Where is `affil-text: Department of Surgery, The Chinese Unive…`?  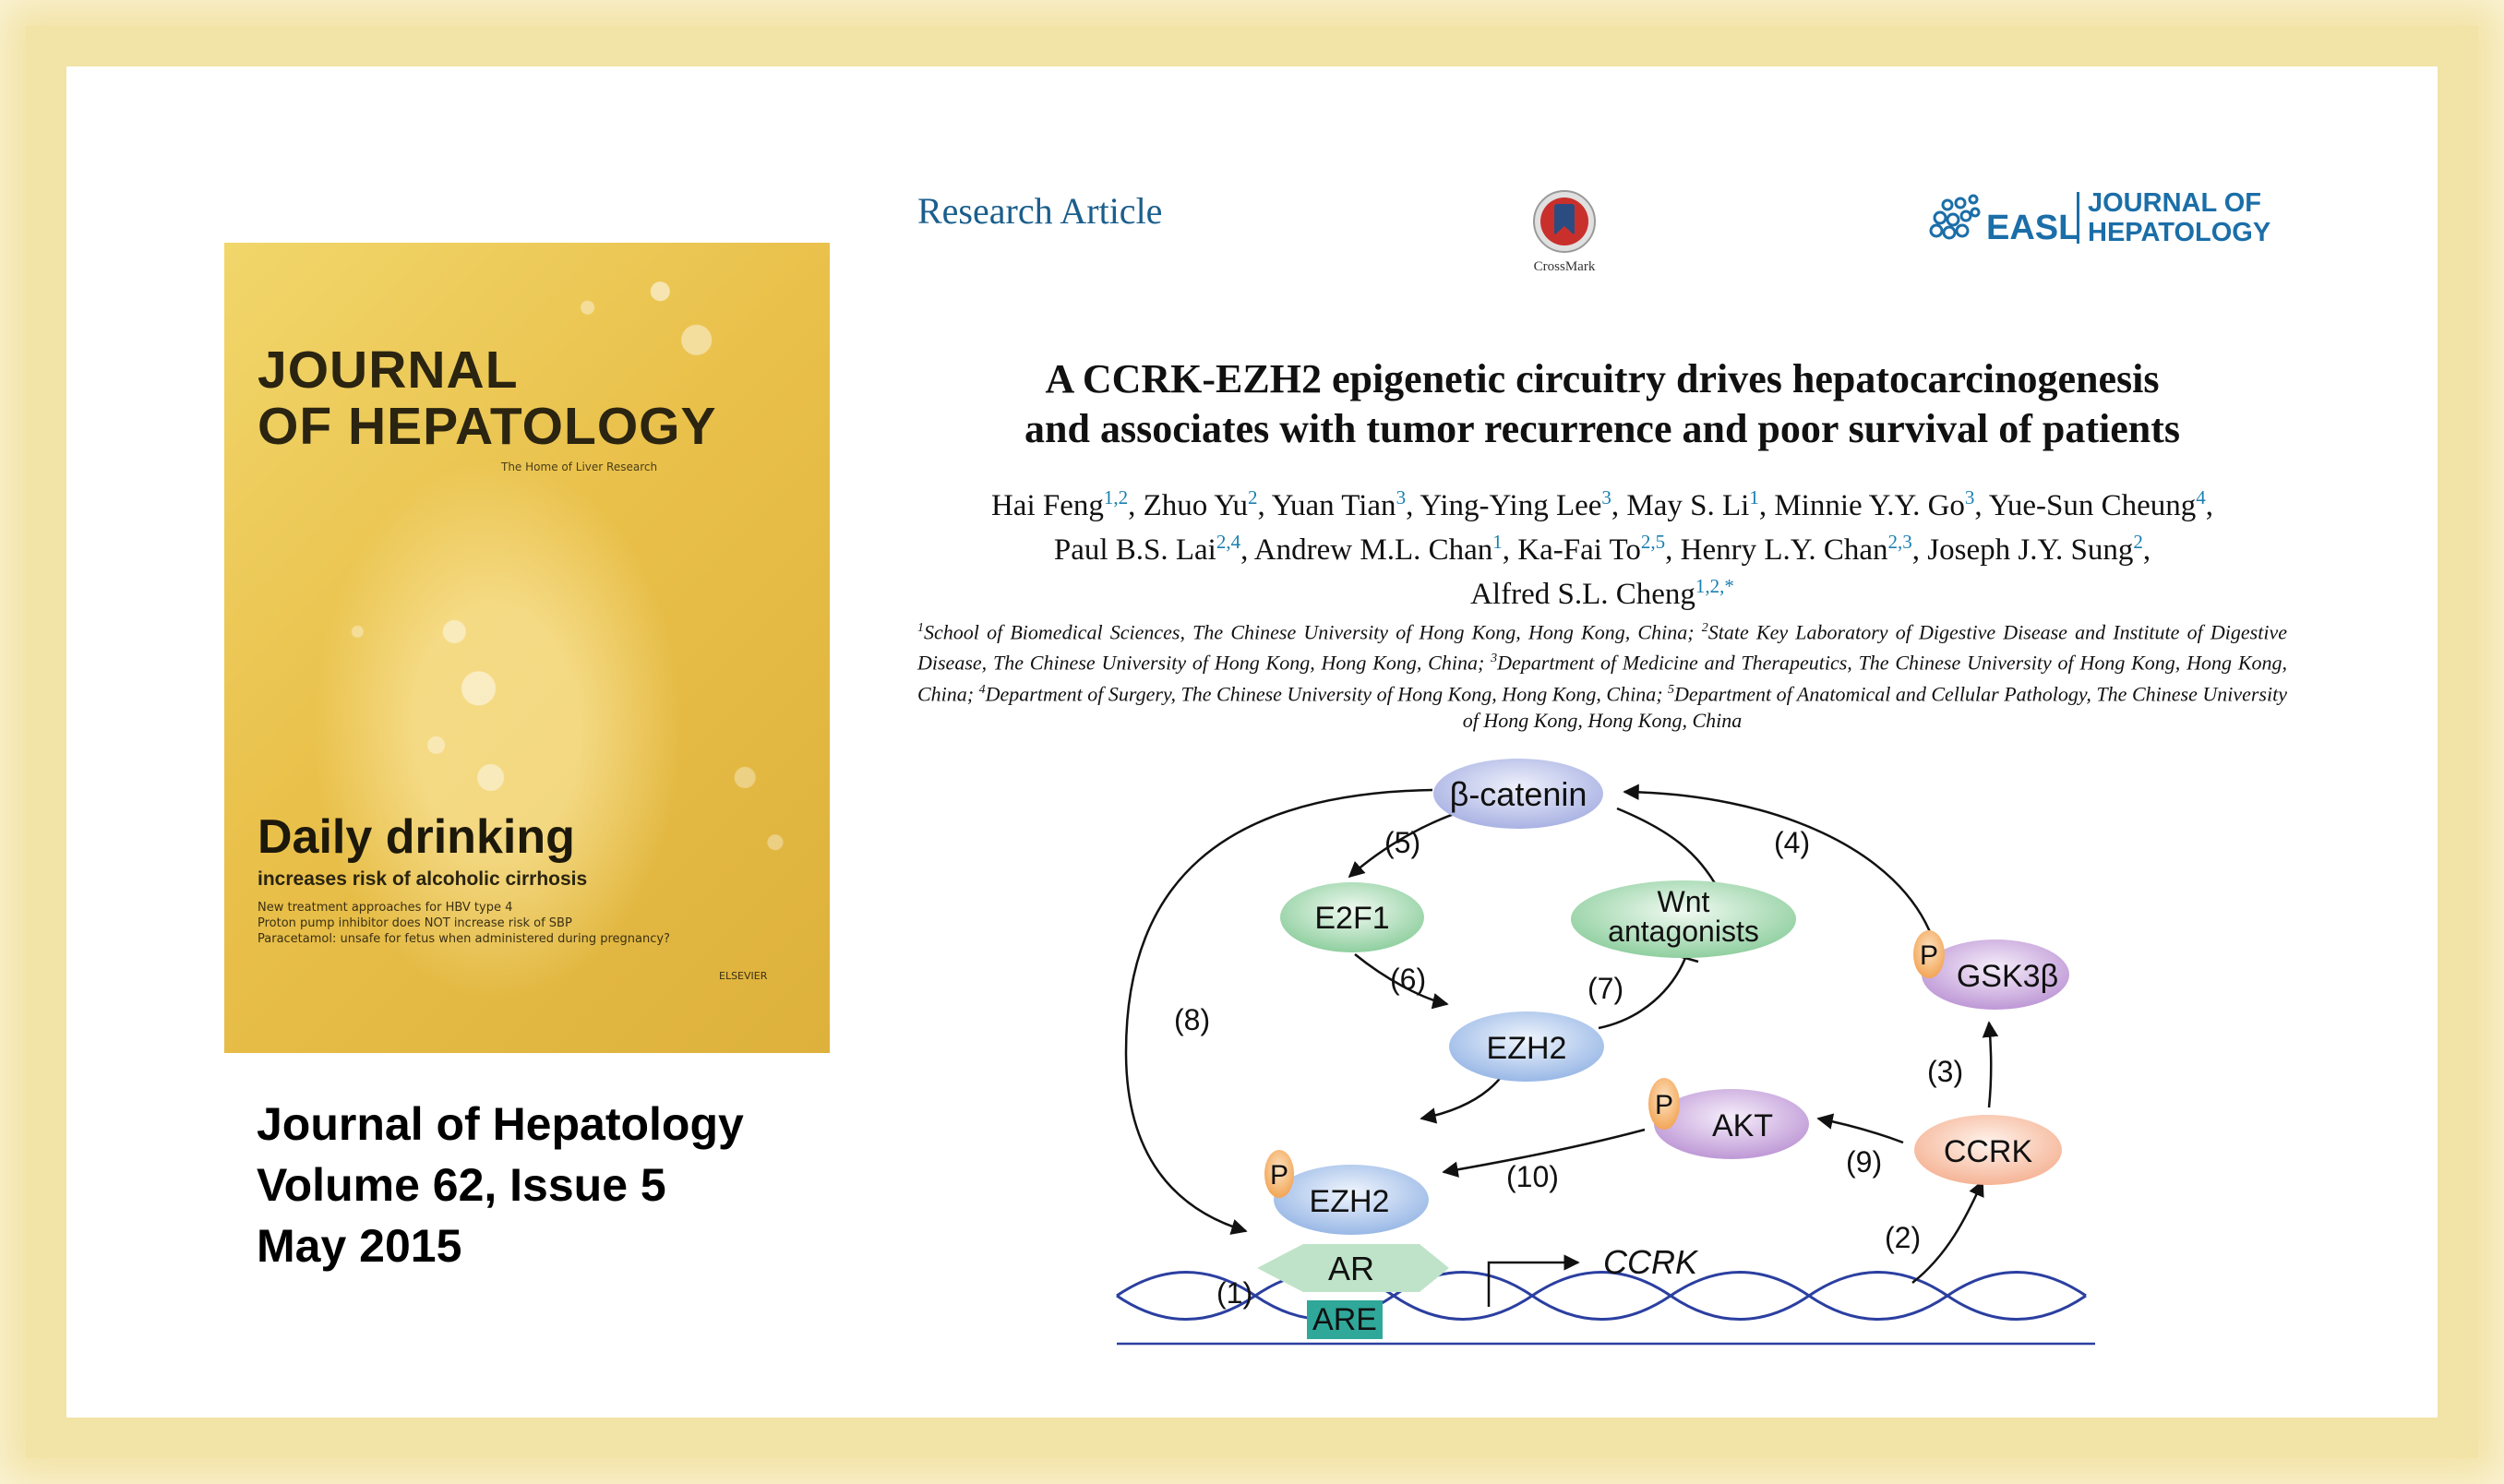
affil-text: Department of Surgery, The Chinese Unive… is located at coordinates (1327, 693).